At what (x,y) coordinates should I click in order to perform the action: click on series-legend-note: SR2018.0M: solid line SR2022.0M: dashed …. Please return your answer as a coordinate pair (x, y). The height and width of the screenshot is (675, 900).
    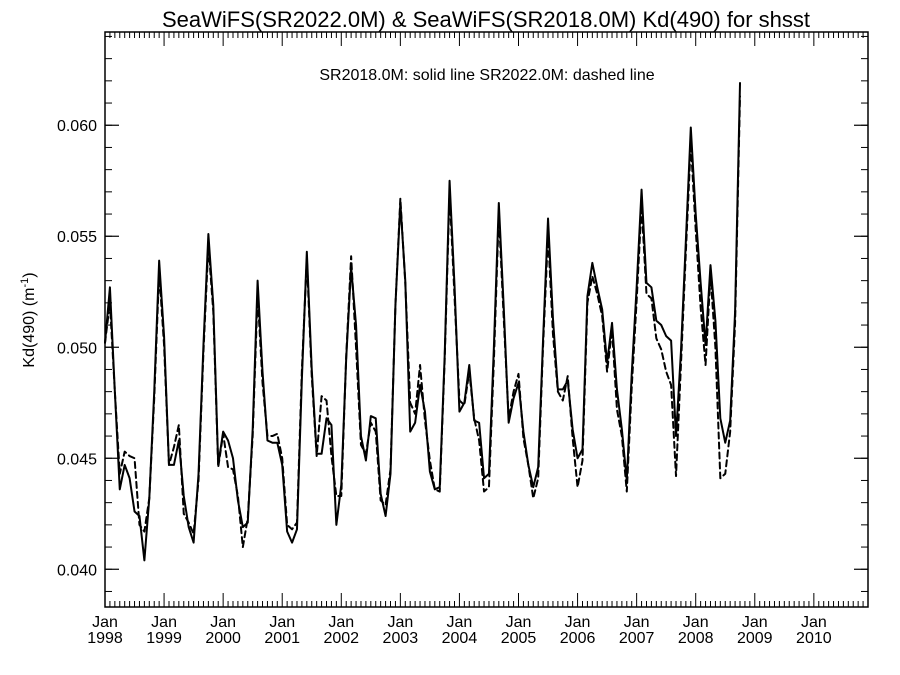
    Looking at the image, I should click on (486, 75).